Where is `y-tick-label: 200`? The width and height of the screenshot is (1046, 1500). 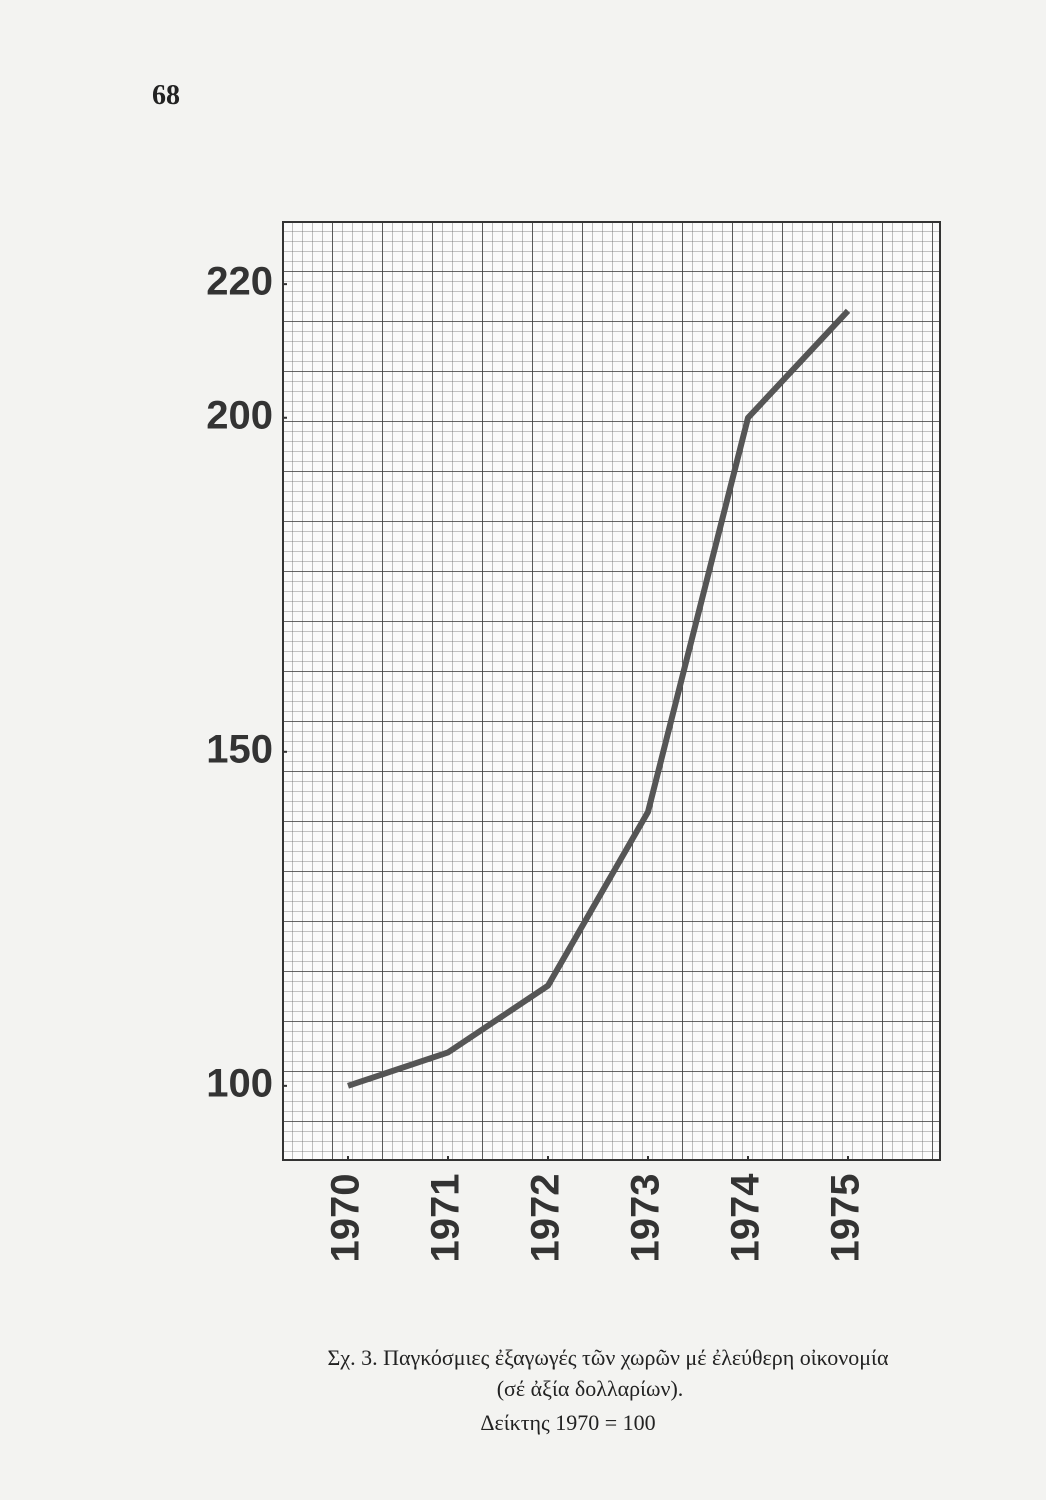
y-tick-label: 200 is located at coordinates (239, 415).